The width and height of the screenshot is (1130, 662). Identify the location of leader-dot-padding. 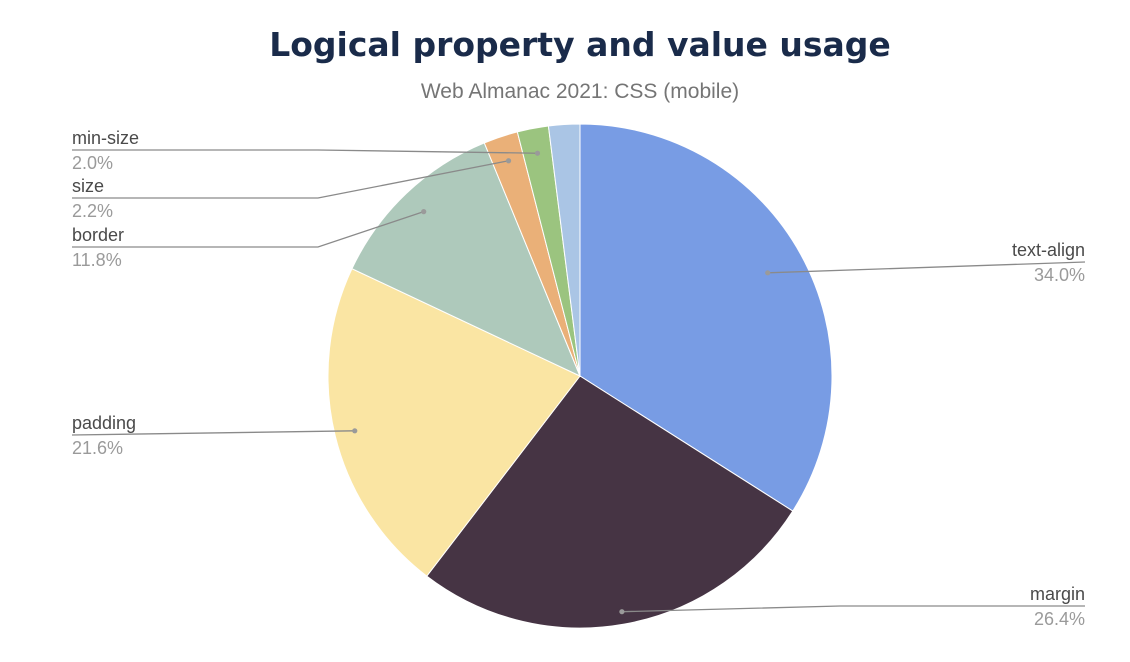
(355, 431).